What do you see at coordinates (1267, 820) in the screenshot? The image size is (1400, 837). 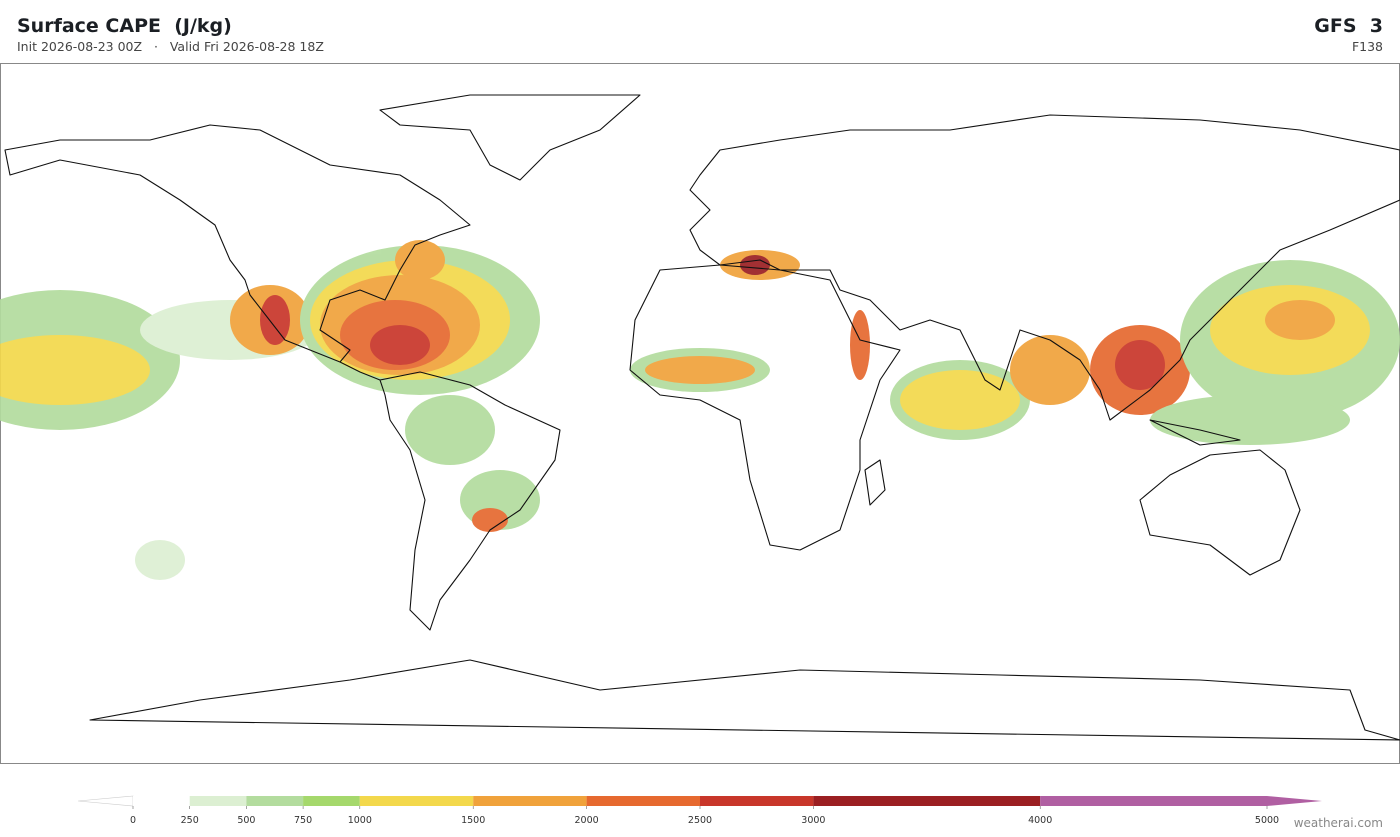 I see `colorbar-tick-label: 5000` at bounding box center [1267, 820].